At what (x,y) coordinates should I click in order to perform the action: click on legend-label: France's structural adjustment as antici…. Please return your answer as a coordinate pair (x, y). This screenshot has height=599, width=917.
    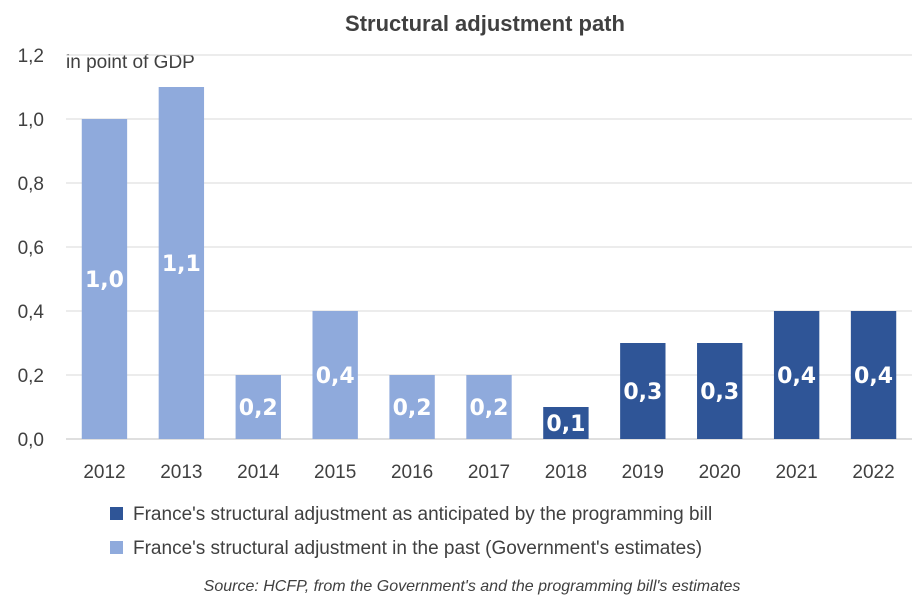
    Looking at the image, I should click on (422, 514).